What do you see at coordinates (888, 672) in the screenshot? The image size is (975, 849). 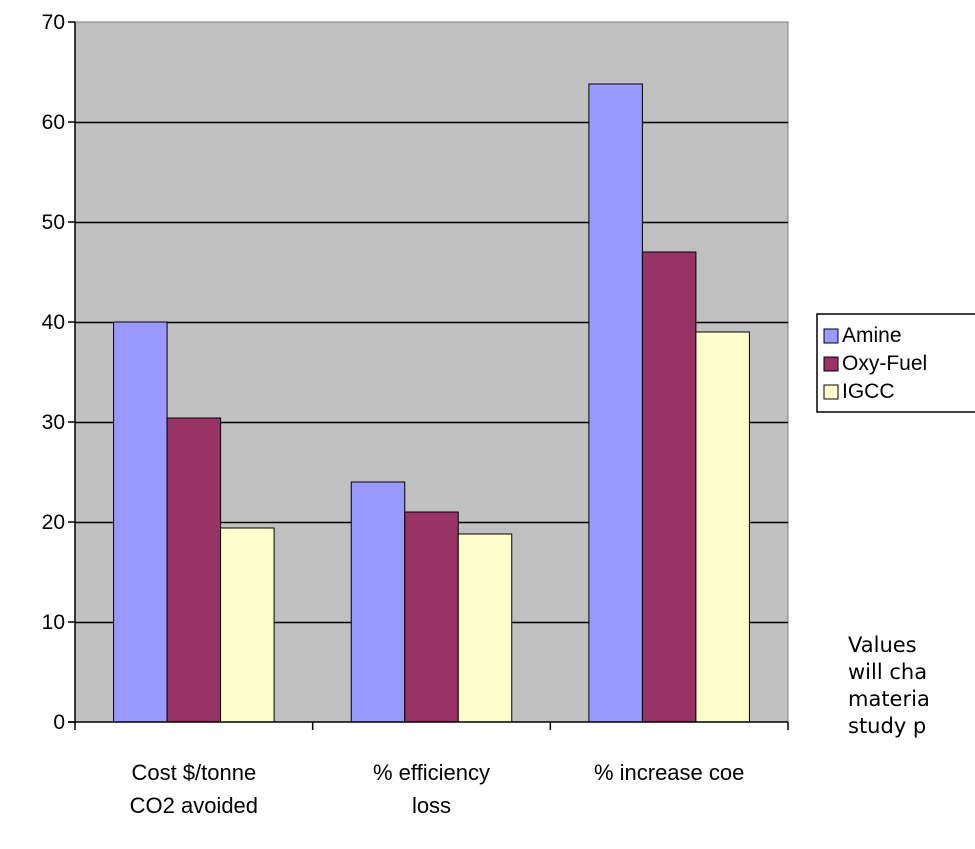 I see `annotation-line: will cha` at bounding box center [888, 672].